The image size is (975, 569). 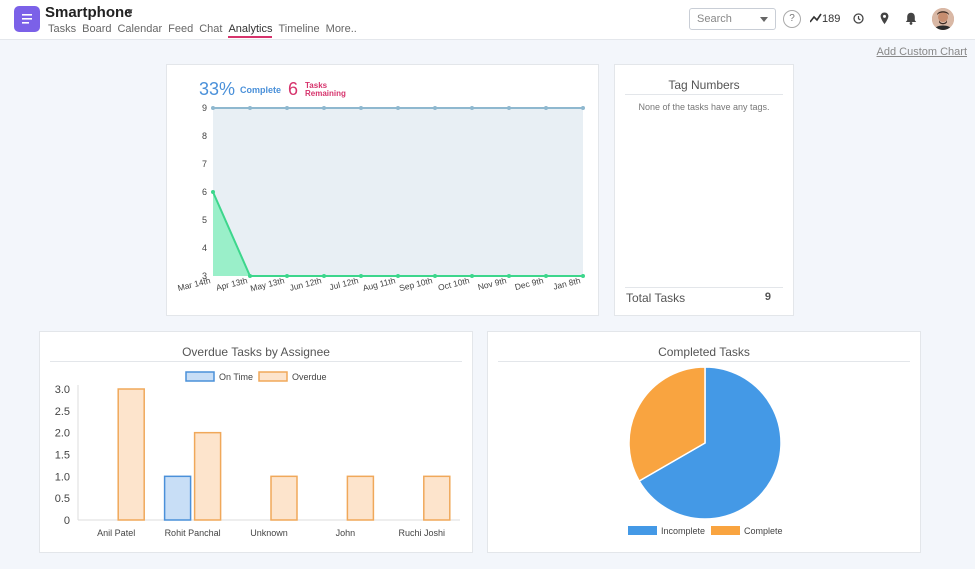 What do you see at coordinates (767, 297) in the screenshot?
I see `total-tasks-value: 9` at bounding box center [767, 297].